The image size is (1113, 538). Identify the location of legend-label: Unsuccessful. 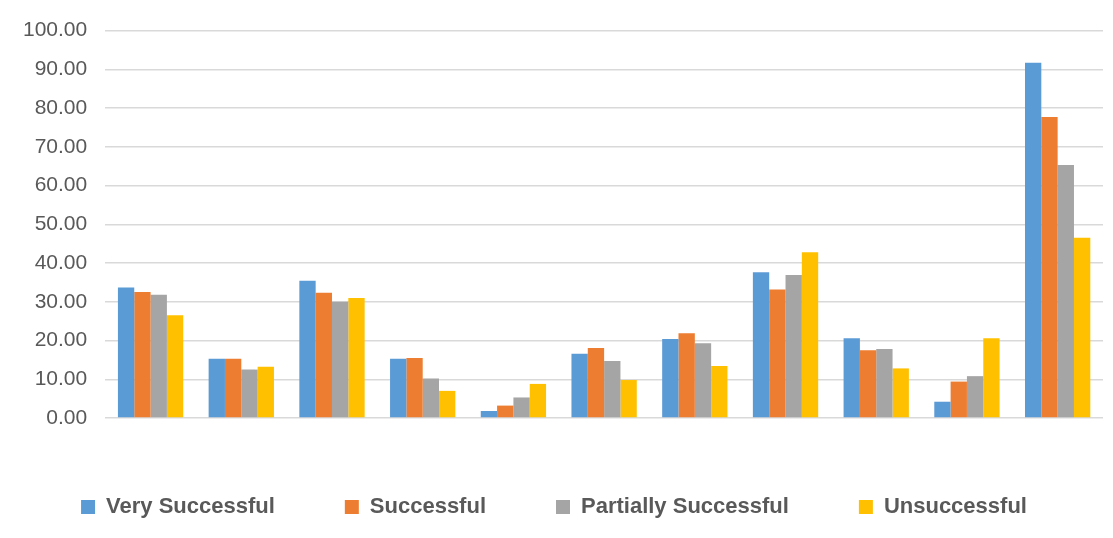
(955, 506).